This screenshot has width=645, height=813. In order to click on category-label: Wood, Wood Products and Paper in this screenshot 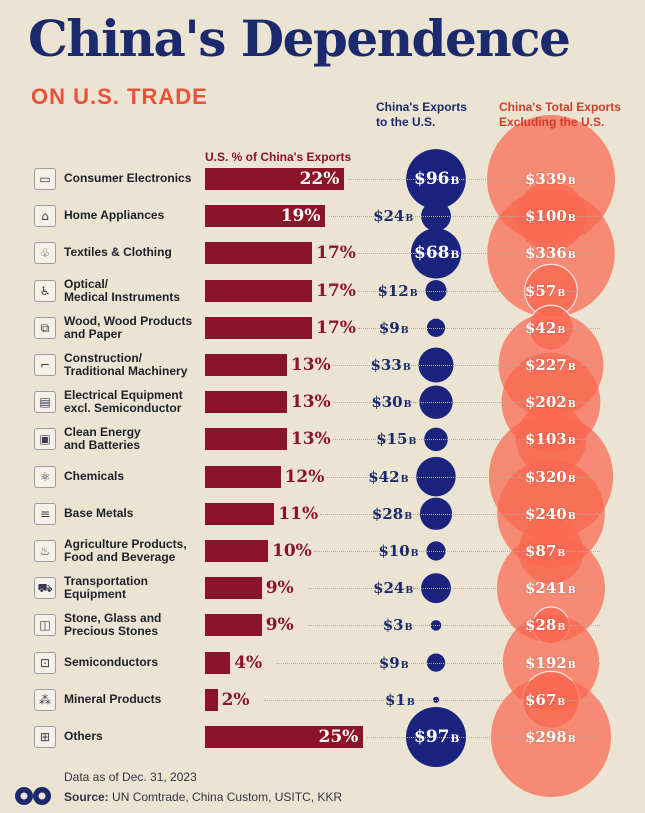, I will do `click(134, 327)`.